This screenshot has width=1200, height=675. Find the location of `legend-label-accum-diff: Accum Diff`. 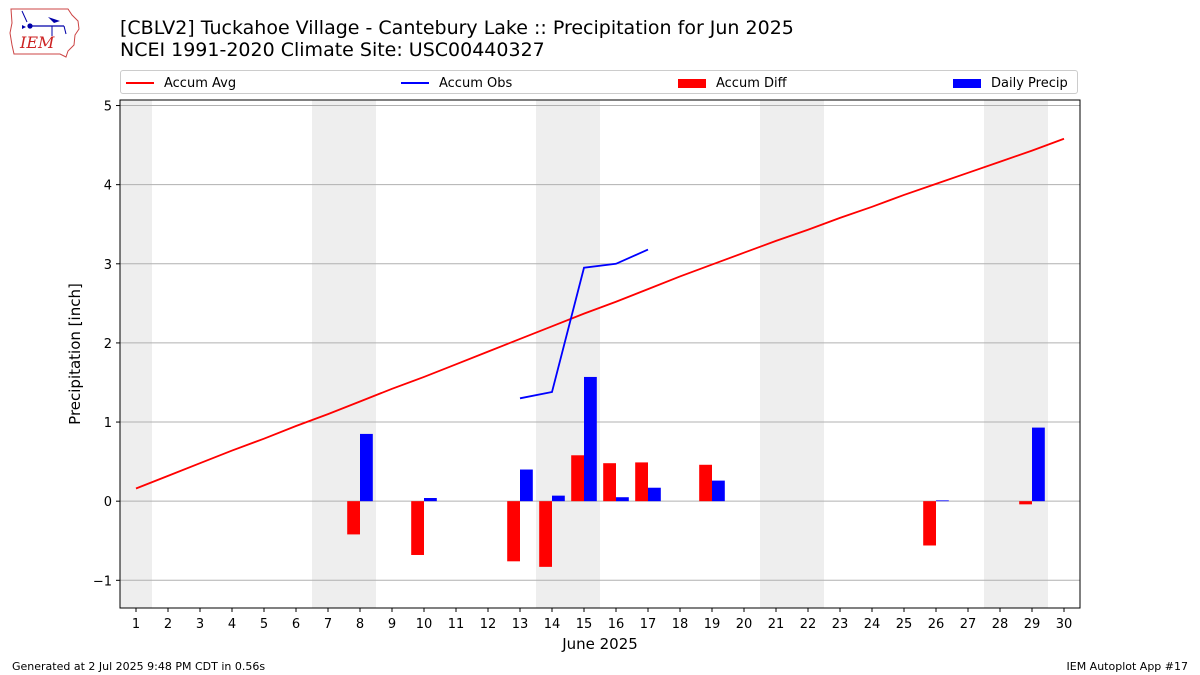

legend-label-accum-diff: Accum Diff is located at coordinates (751, 83).